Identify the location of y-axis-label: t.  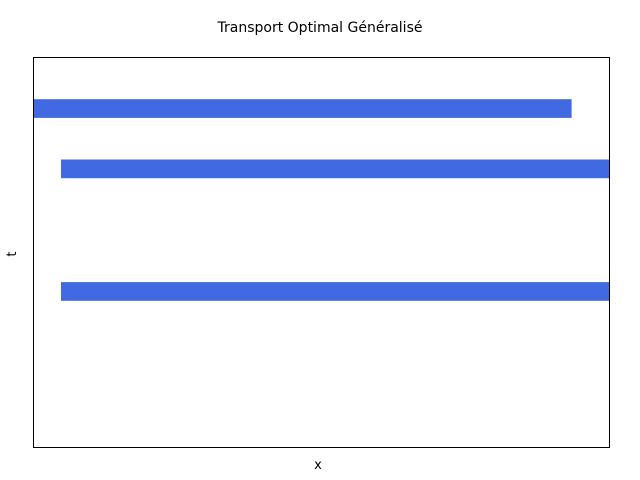
(12, 253).